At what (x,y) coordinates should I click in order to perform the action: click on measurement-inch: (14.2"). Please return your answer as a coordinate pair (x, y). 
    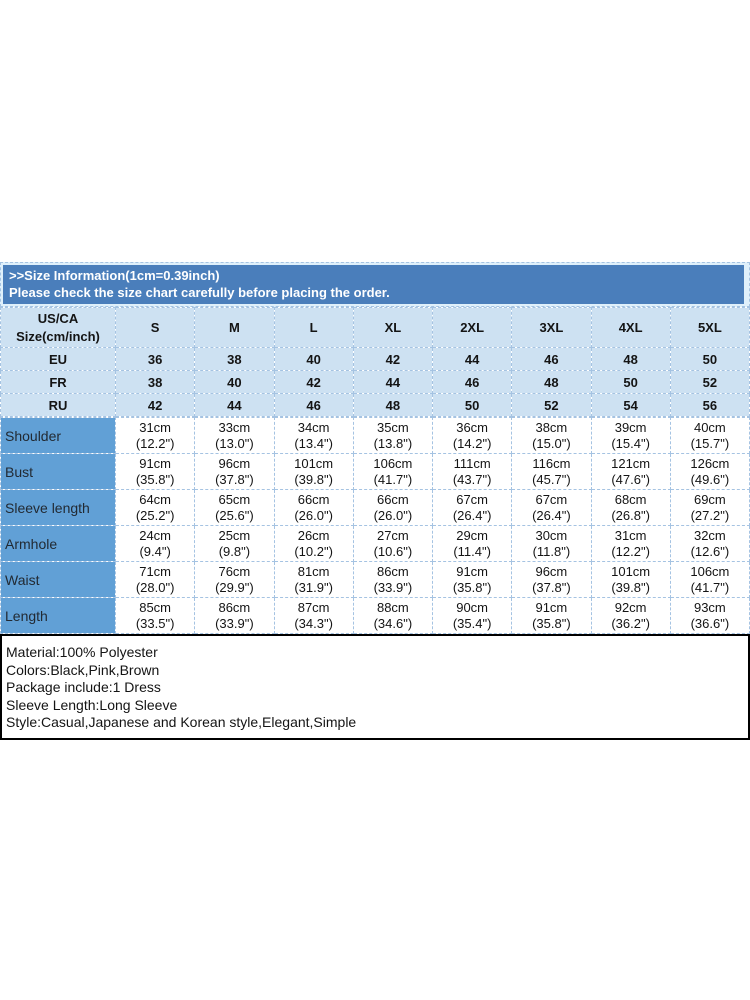
    Looking at the image, I should click on (472, 443).